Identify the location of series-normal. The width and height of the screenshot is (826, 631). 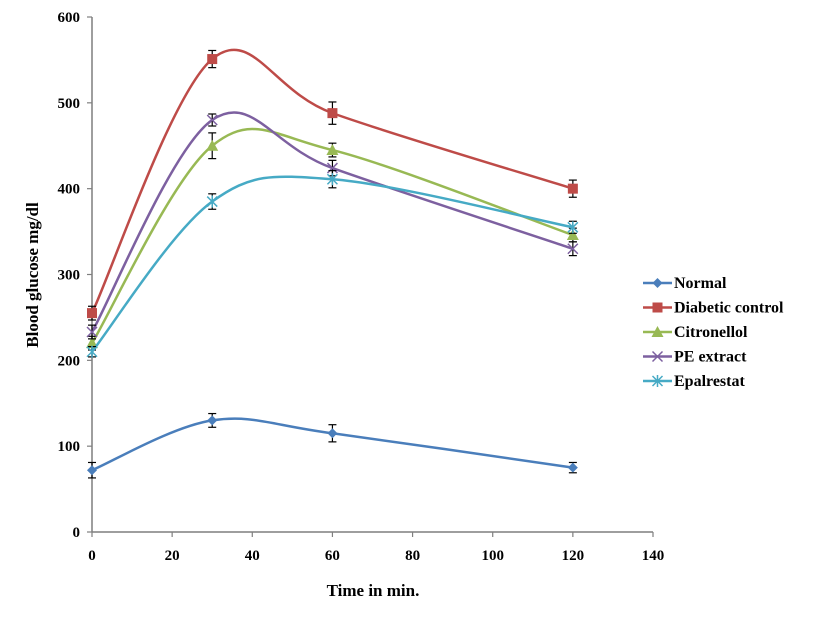
(332, 445).